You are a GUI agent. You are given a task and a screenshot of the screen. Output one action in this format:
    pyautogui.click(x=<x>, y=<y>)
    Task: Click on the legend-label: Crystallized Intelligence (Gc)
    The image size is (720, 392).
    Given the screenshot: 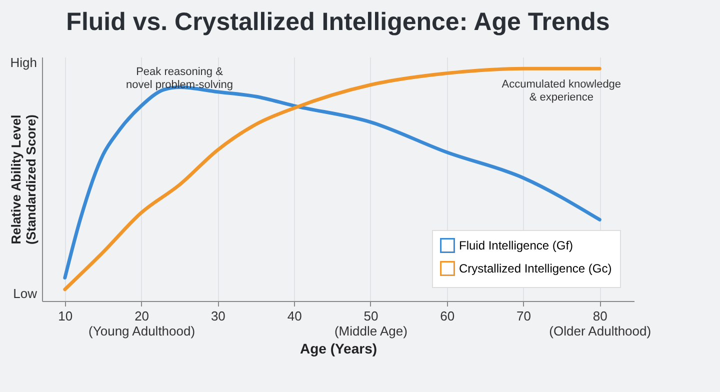 What is the action you would take?
    pyautogui.click(x=535, y=269)
    